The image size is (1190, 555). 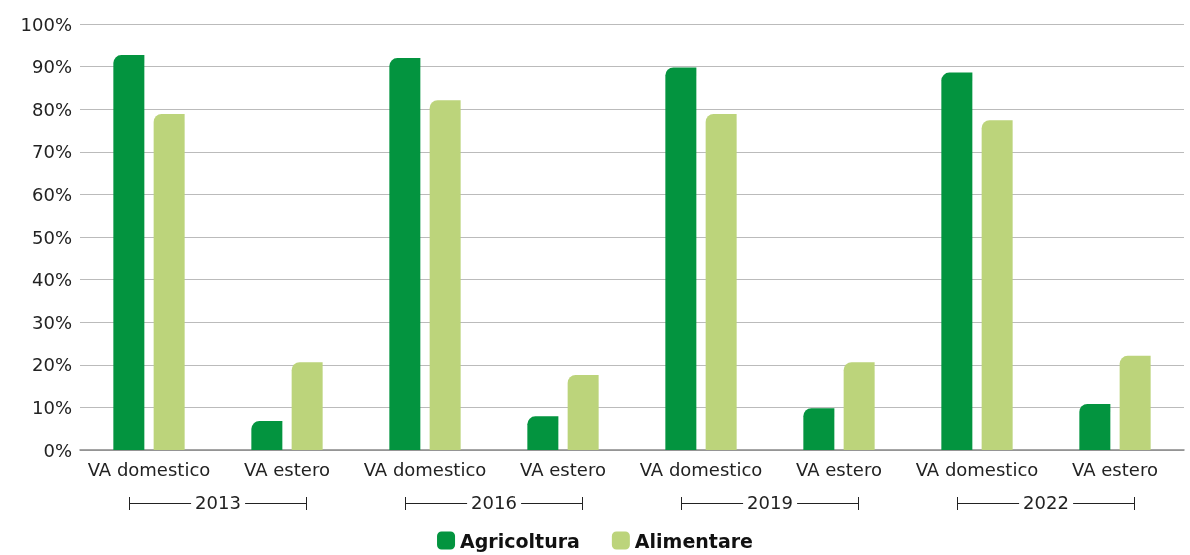 What do you see at coordinates (51, 194) in the screenshot?
I see `y-tick-label: 60%` at bounding box center [51, 194].